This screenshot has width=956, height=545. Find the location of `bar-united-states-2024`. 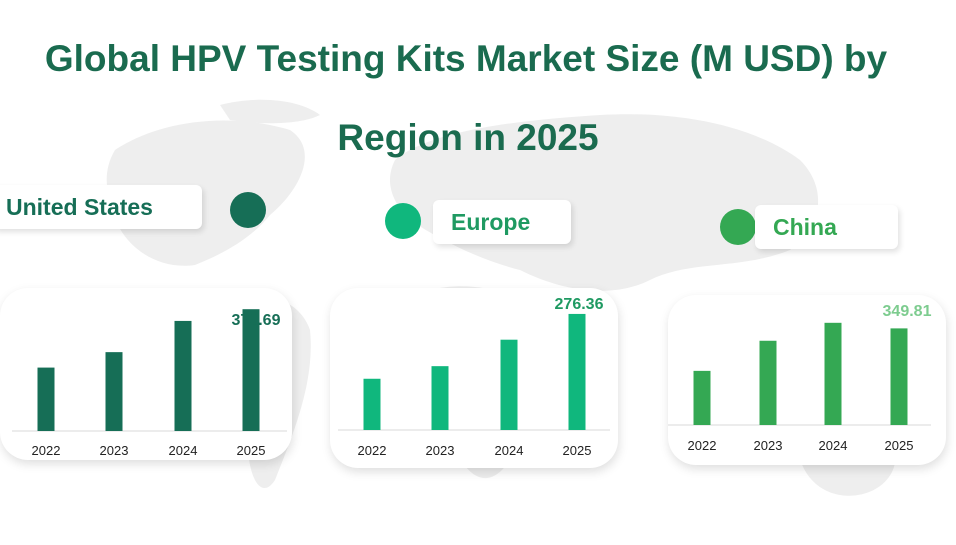

bar-united-states-2024 is located at coordinates (183, 375).